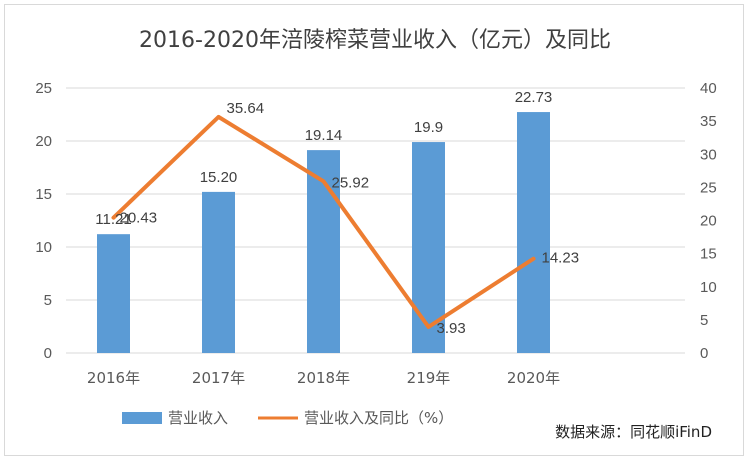  What do you see at coordinates (323, 378) in the screenshot?
I see `x-tick-label: 2018年` at bounding box center [323, 378].